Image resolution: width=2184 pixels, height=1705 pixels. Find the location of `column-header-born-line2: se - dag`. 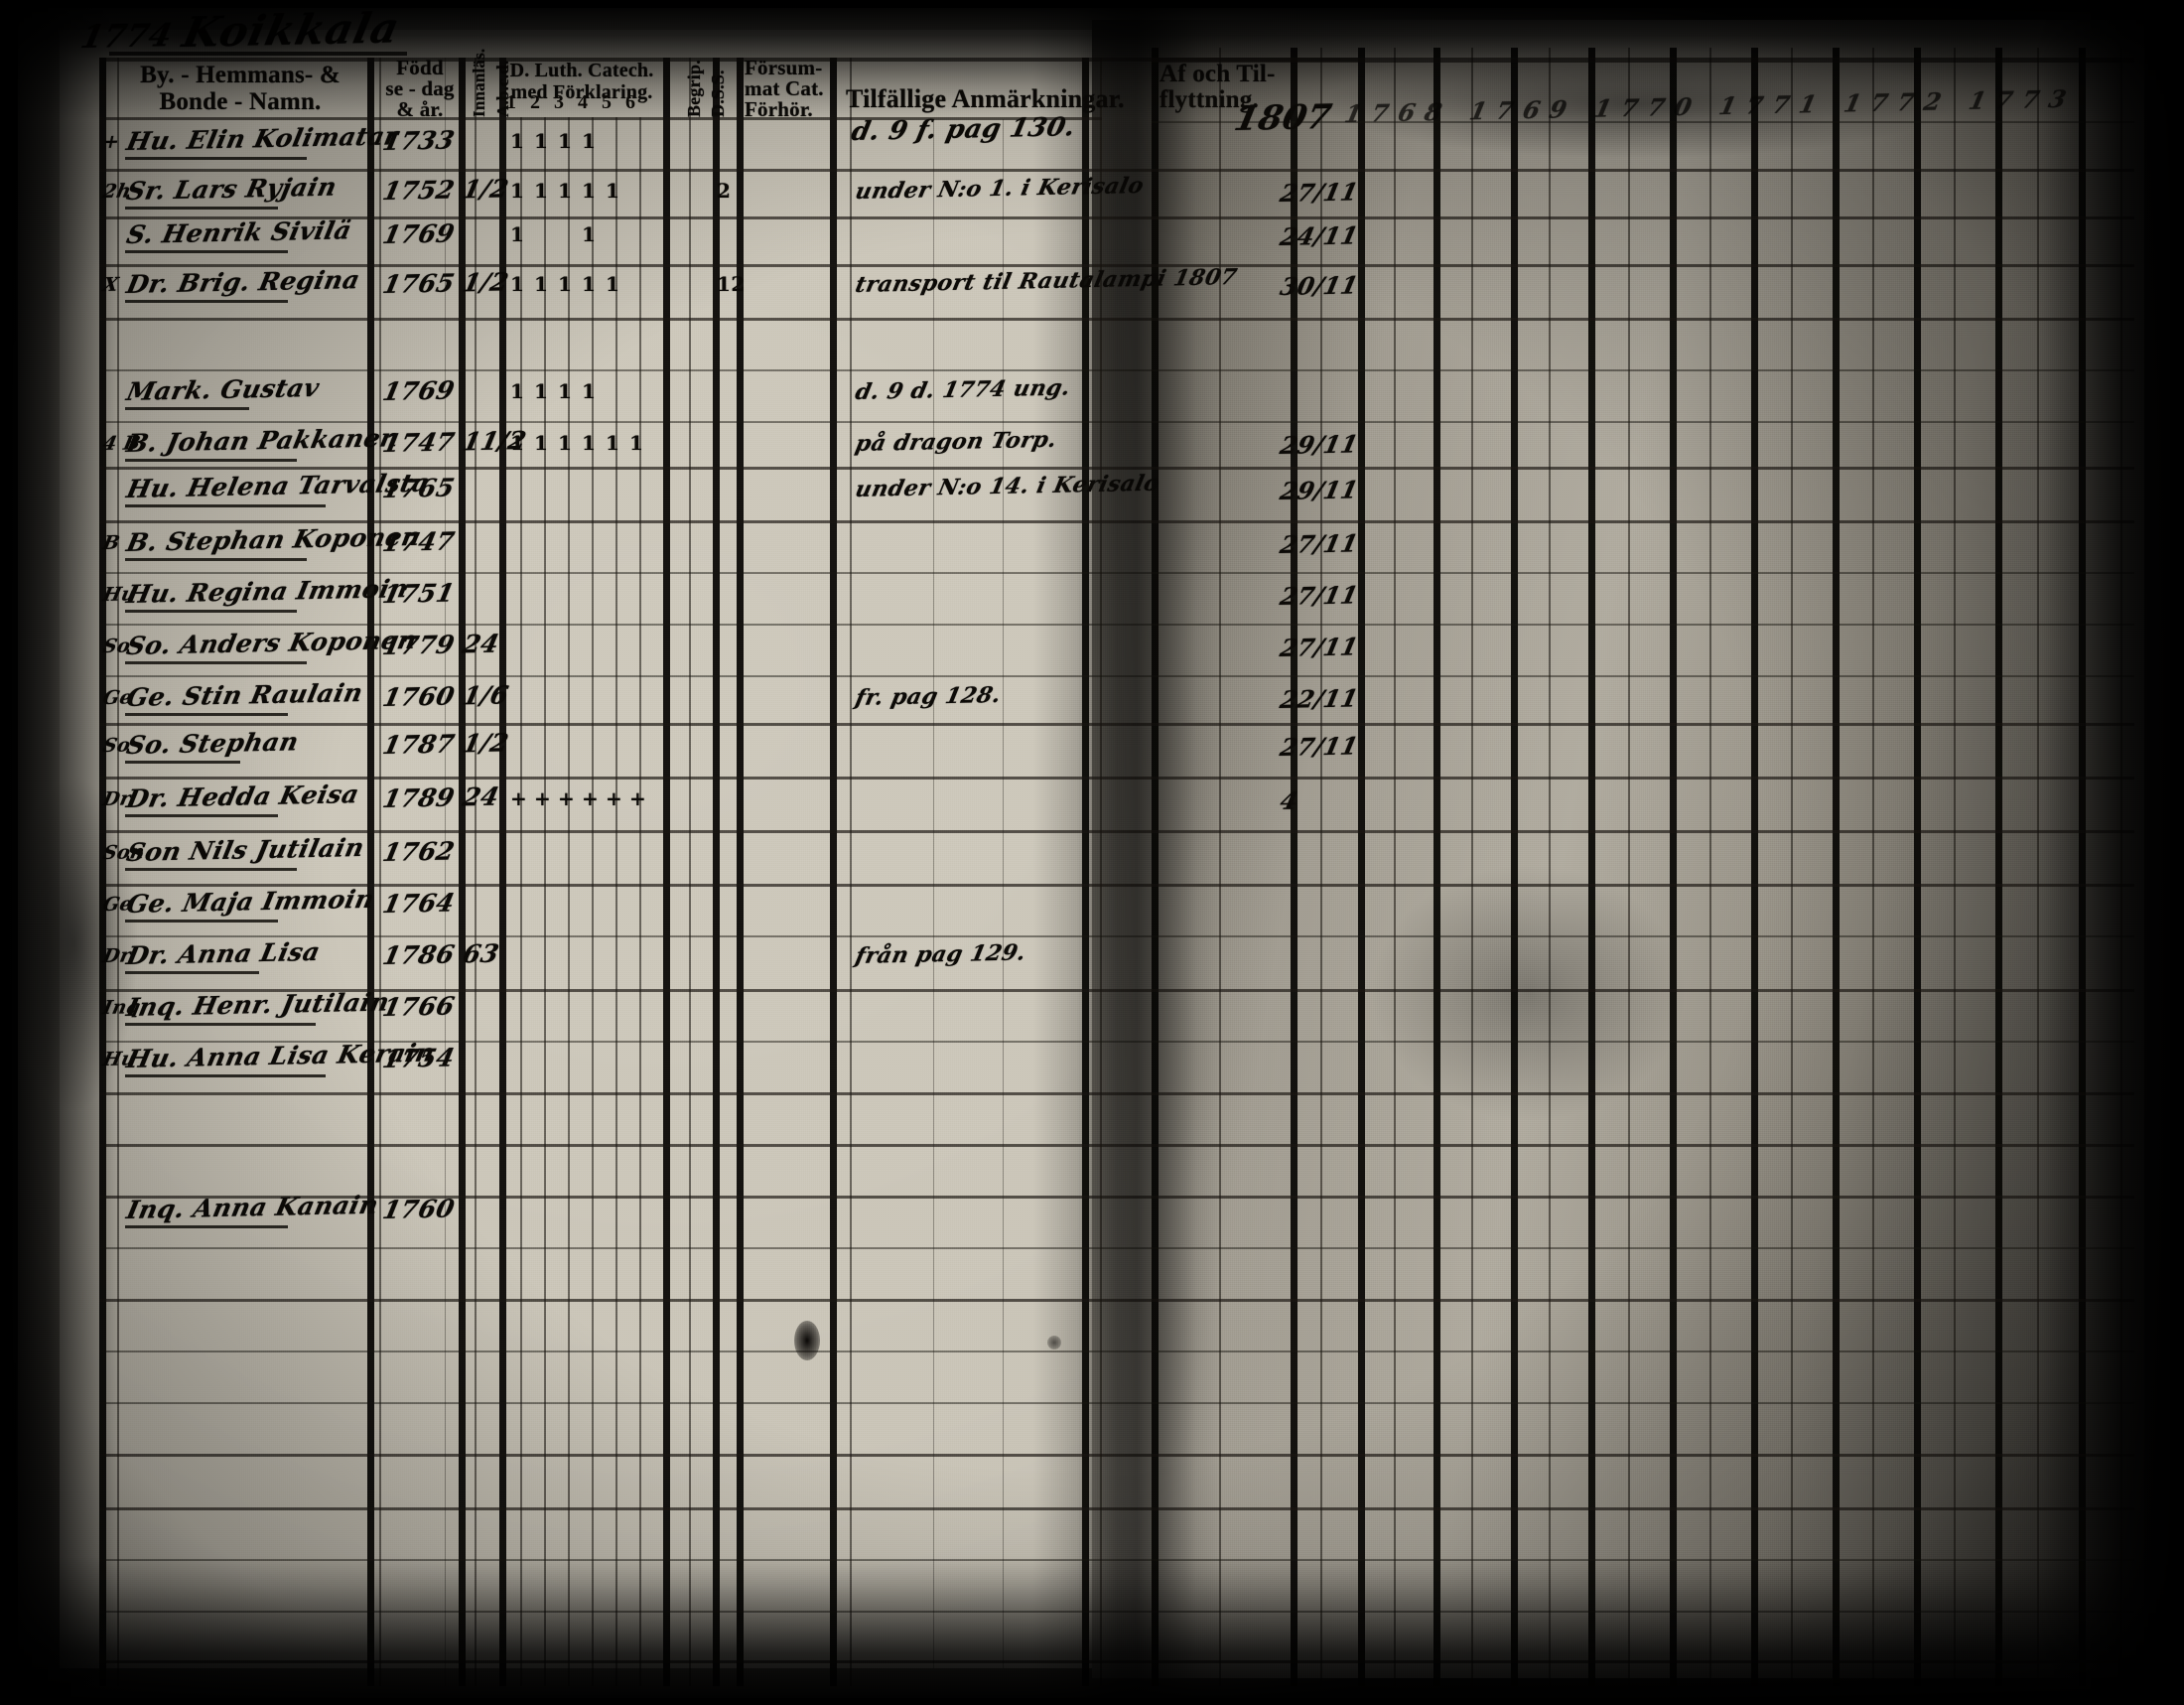

column-header-born-line2: se - dag is located at coordinates (420, 88).